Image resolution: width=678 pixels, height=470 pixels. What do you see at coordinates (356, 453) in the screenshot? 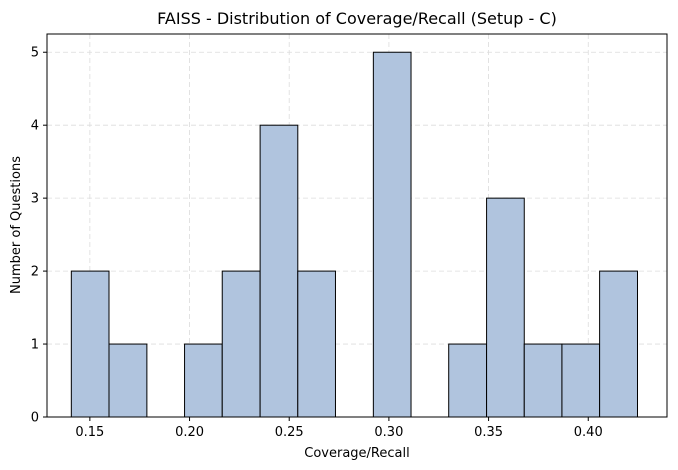
I see `x-axis-label: Coverage/Recall` at bounding box center [356, 453].